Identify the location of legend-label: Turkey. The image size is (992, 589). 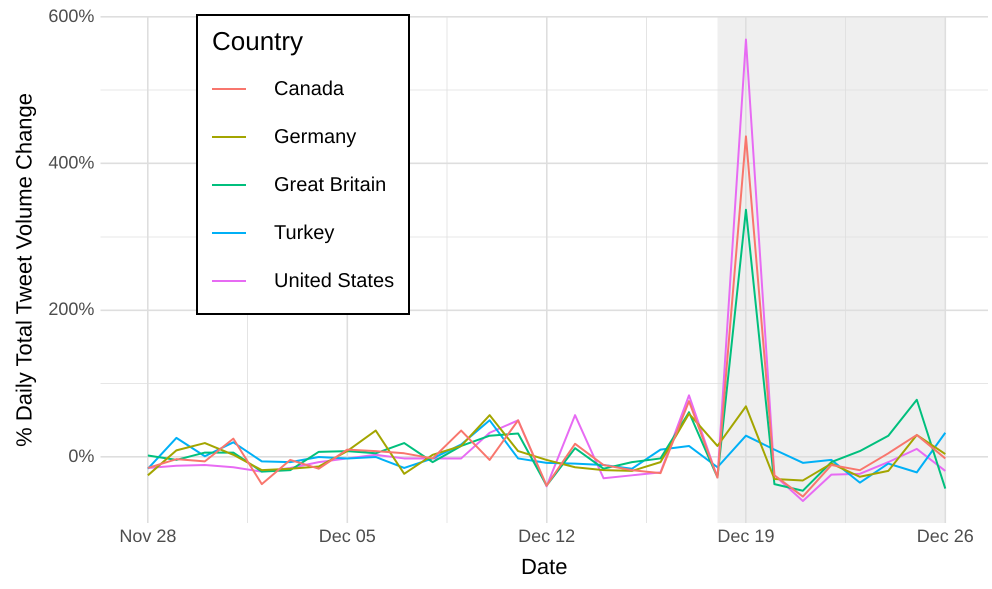
(304, 233).